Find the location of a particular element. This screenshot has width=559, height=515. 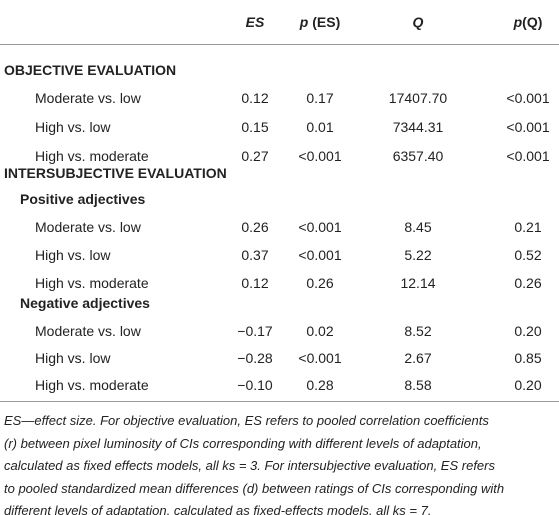

header-label: (ES) is located at coordinates (324, 22).